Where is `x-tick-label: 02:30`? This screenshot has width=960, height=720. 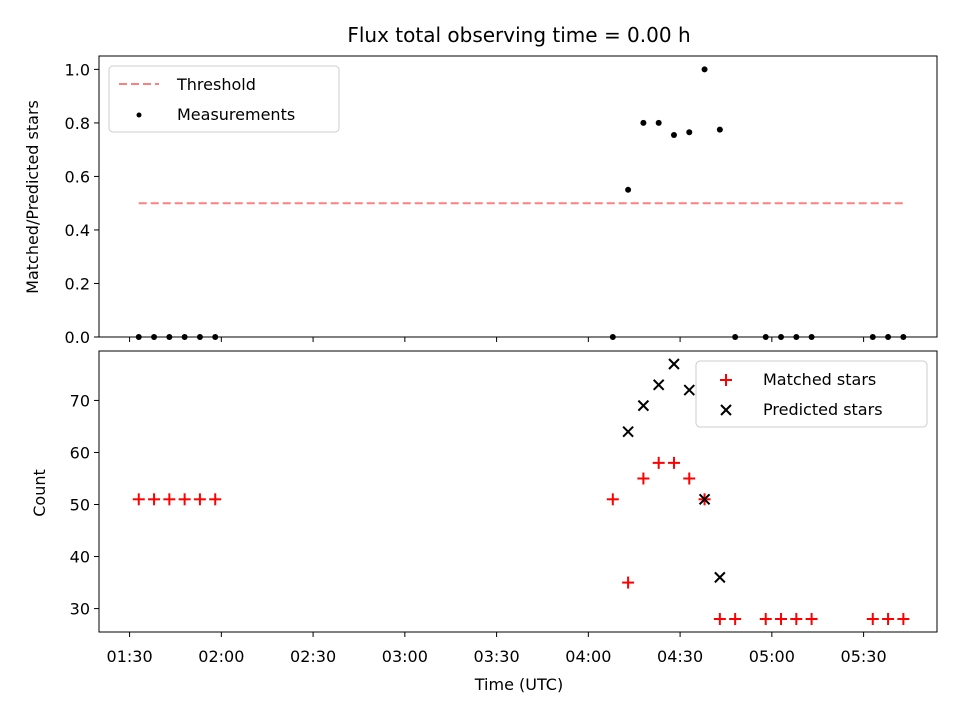 x-tick-label: 02:30 is located at coordinates (313, 656).